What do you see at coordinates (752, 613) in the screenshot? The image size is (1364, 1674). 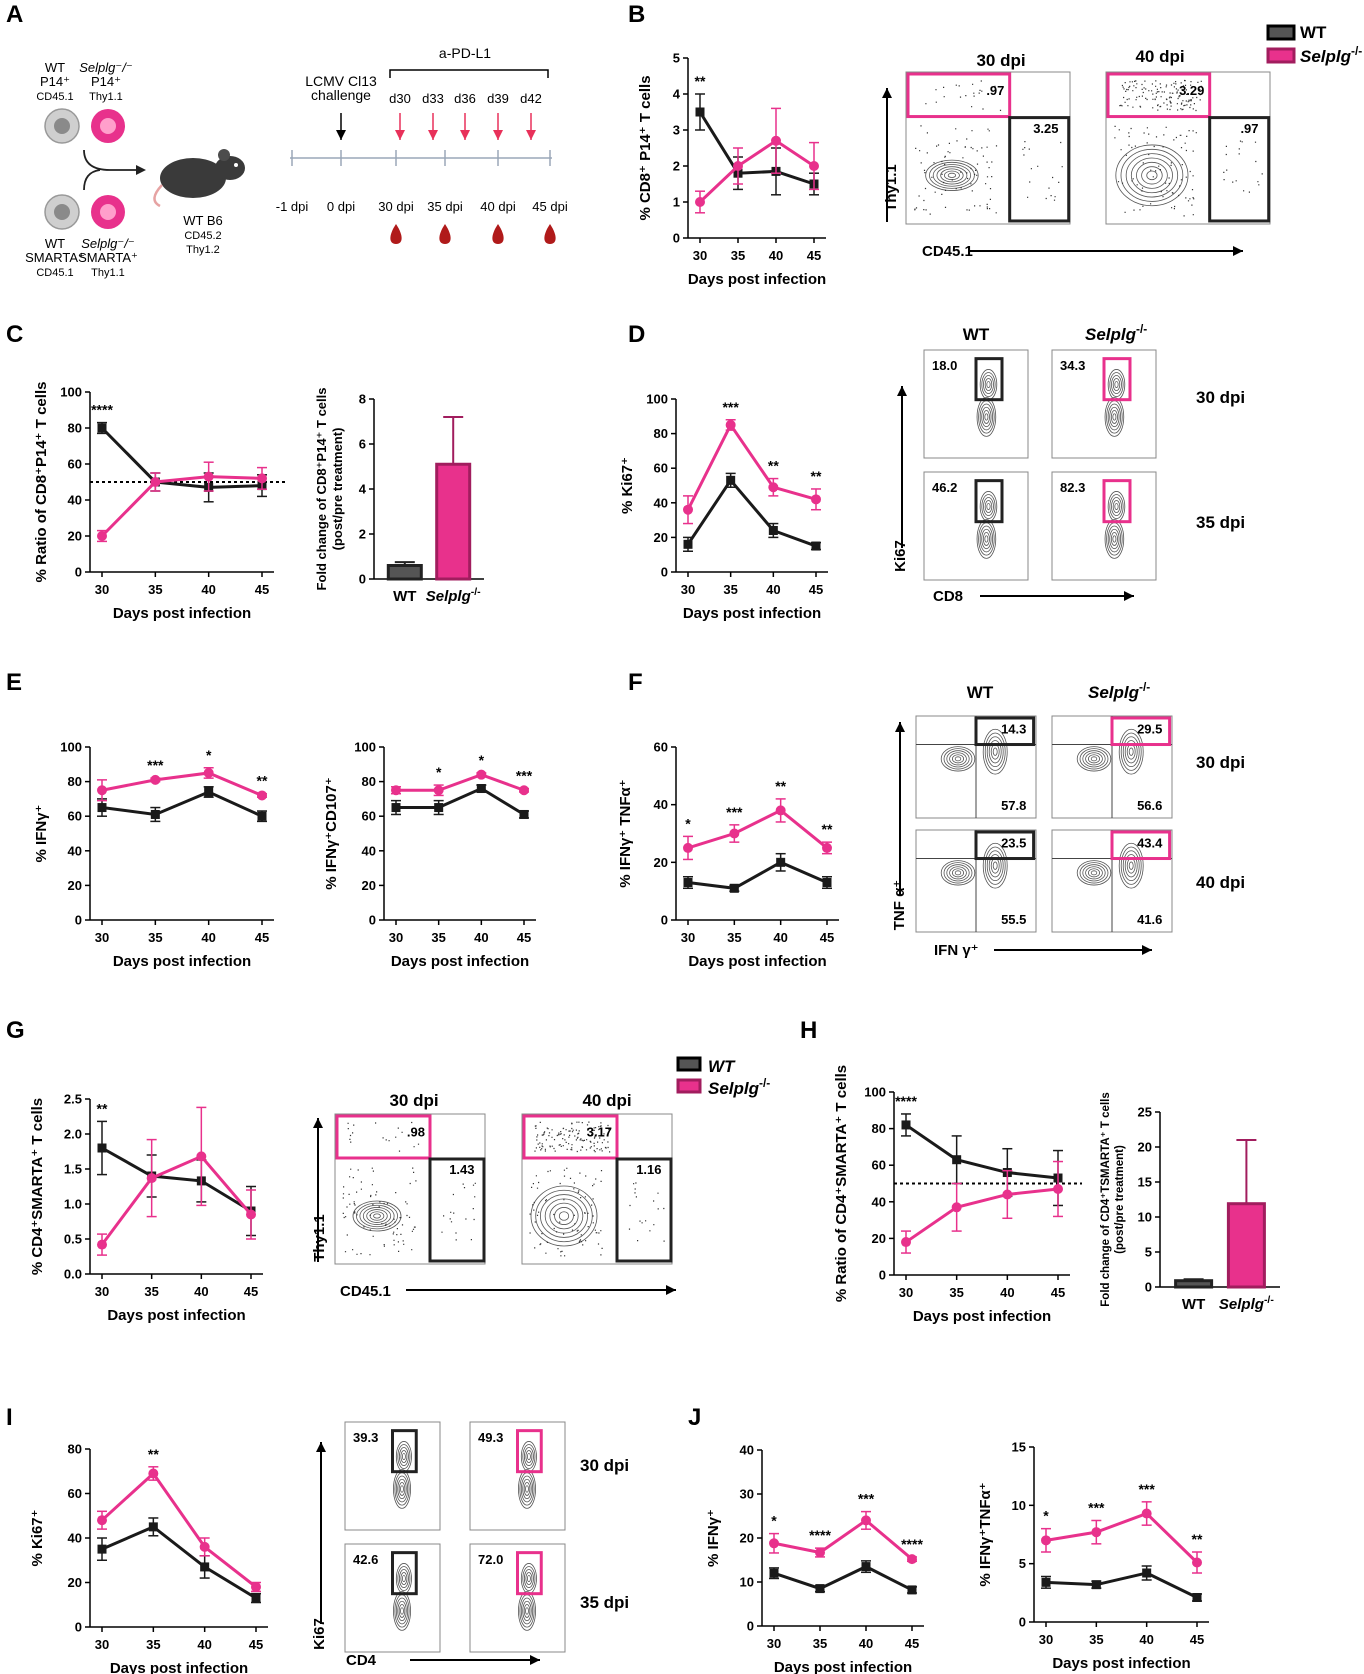 I see `chart-D-xlabel: Days post infection` at bounding box center [752, 613].